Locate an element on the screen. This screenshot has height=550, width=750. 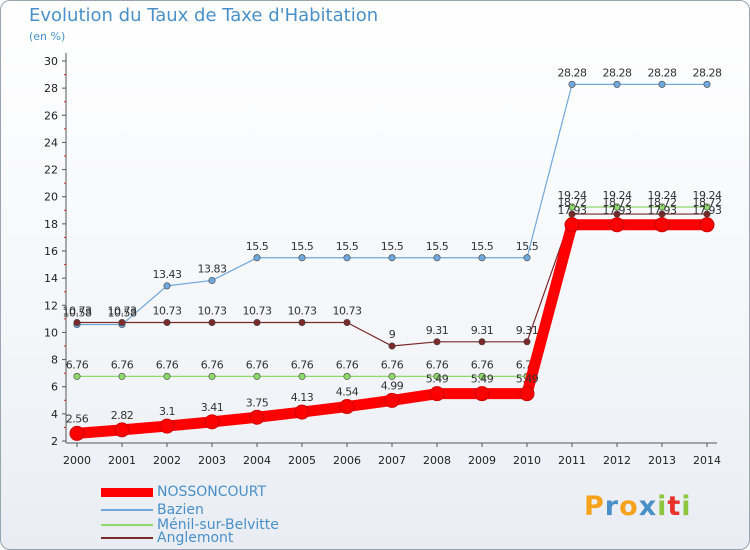
y-tick-label: 28 is located at coordinates (51, 88).